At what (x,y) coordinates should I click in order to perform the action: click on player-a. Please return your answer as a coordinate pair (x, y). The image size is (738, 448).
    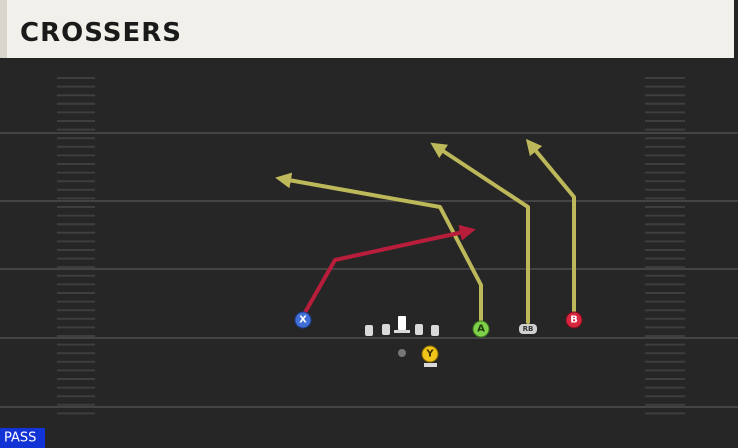
    Looking at the image, I should click on (481, 329).